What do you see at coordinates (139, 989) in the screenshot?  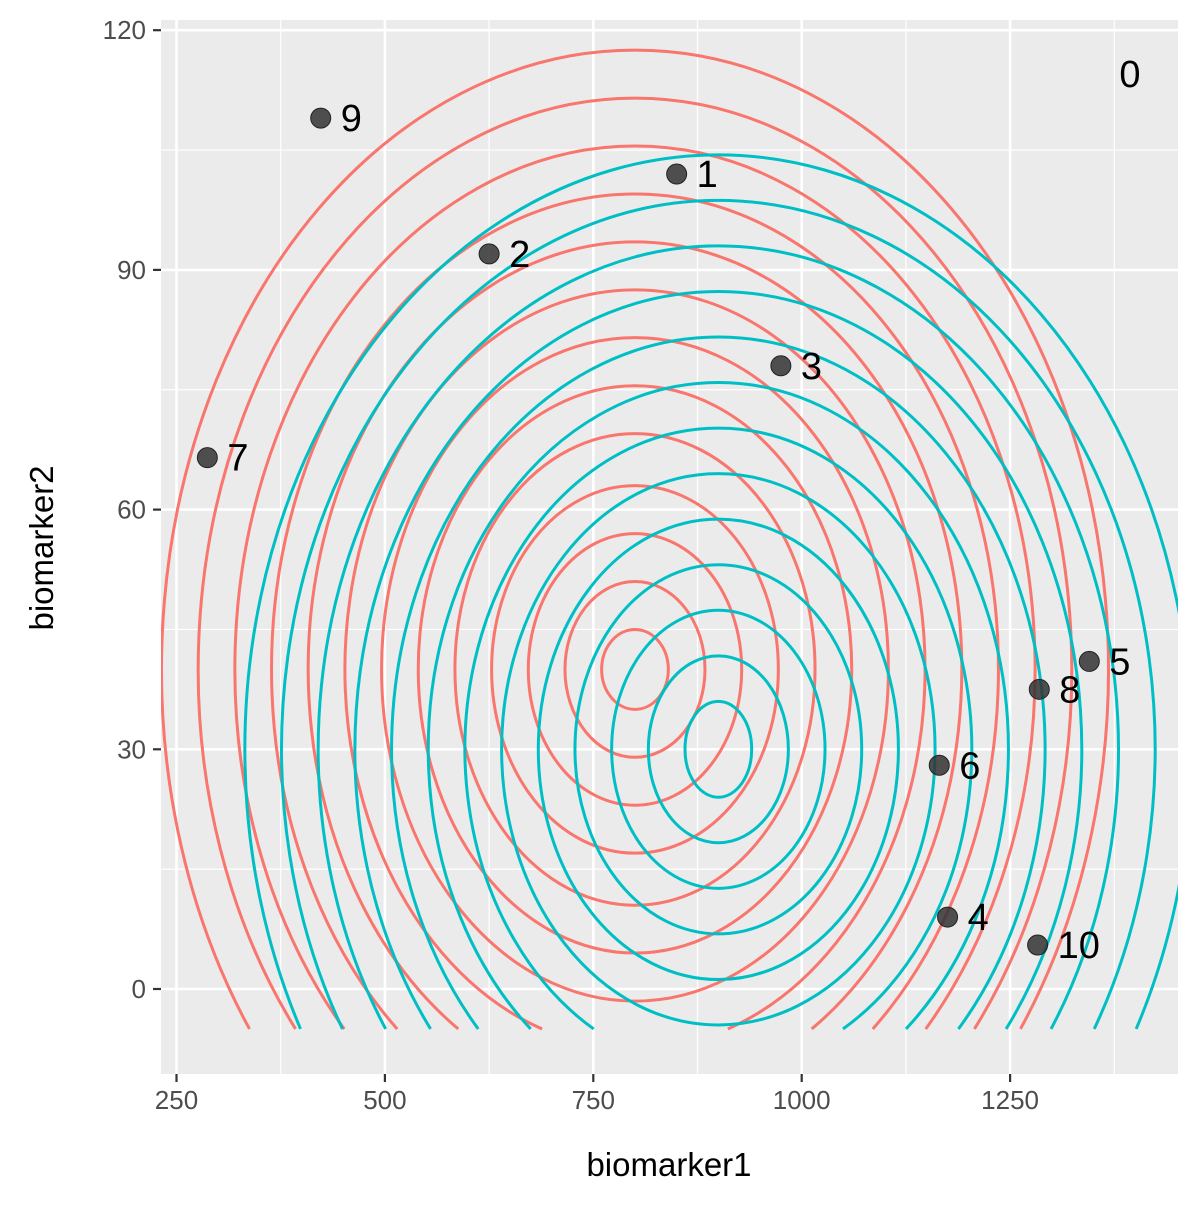 I see `y-tick-label: 0` at bounding box center [139, 989].